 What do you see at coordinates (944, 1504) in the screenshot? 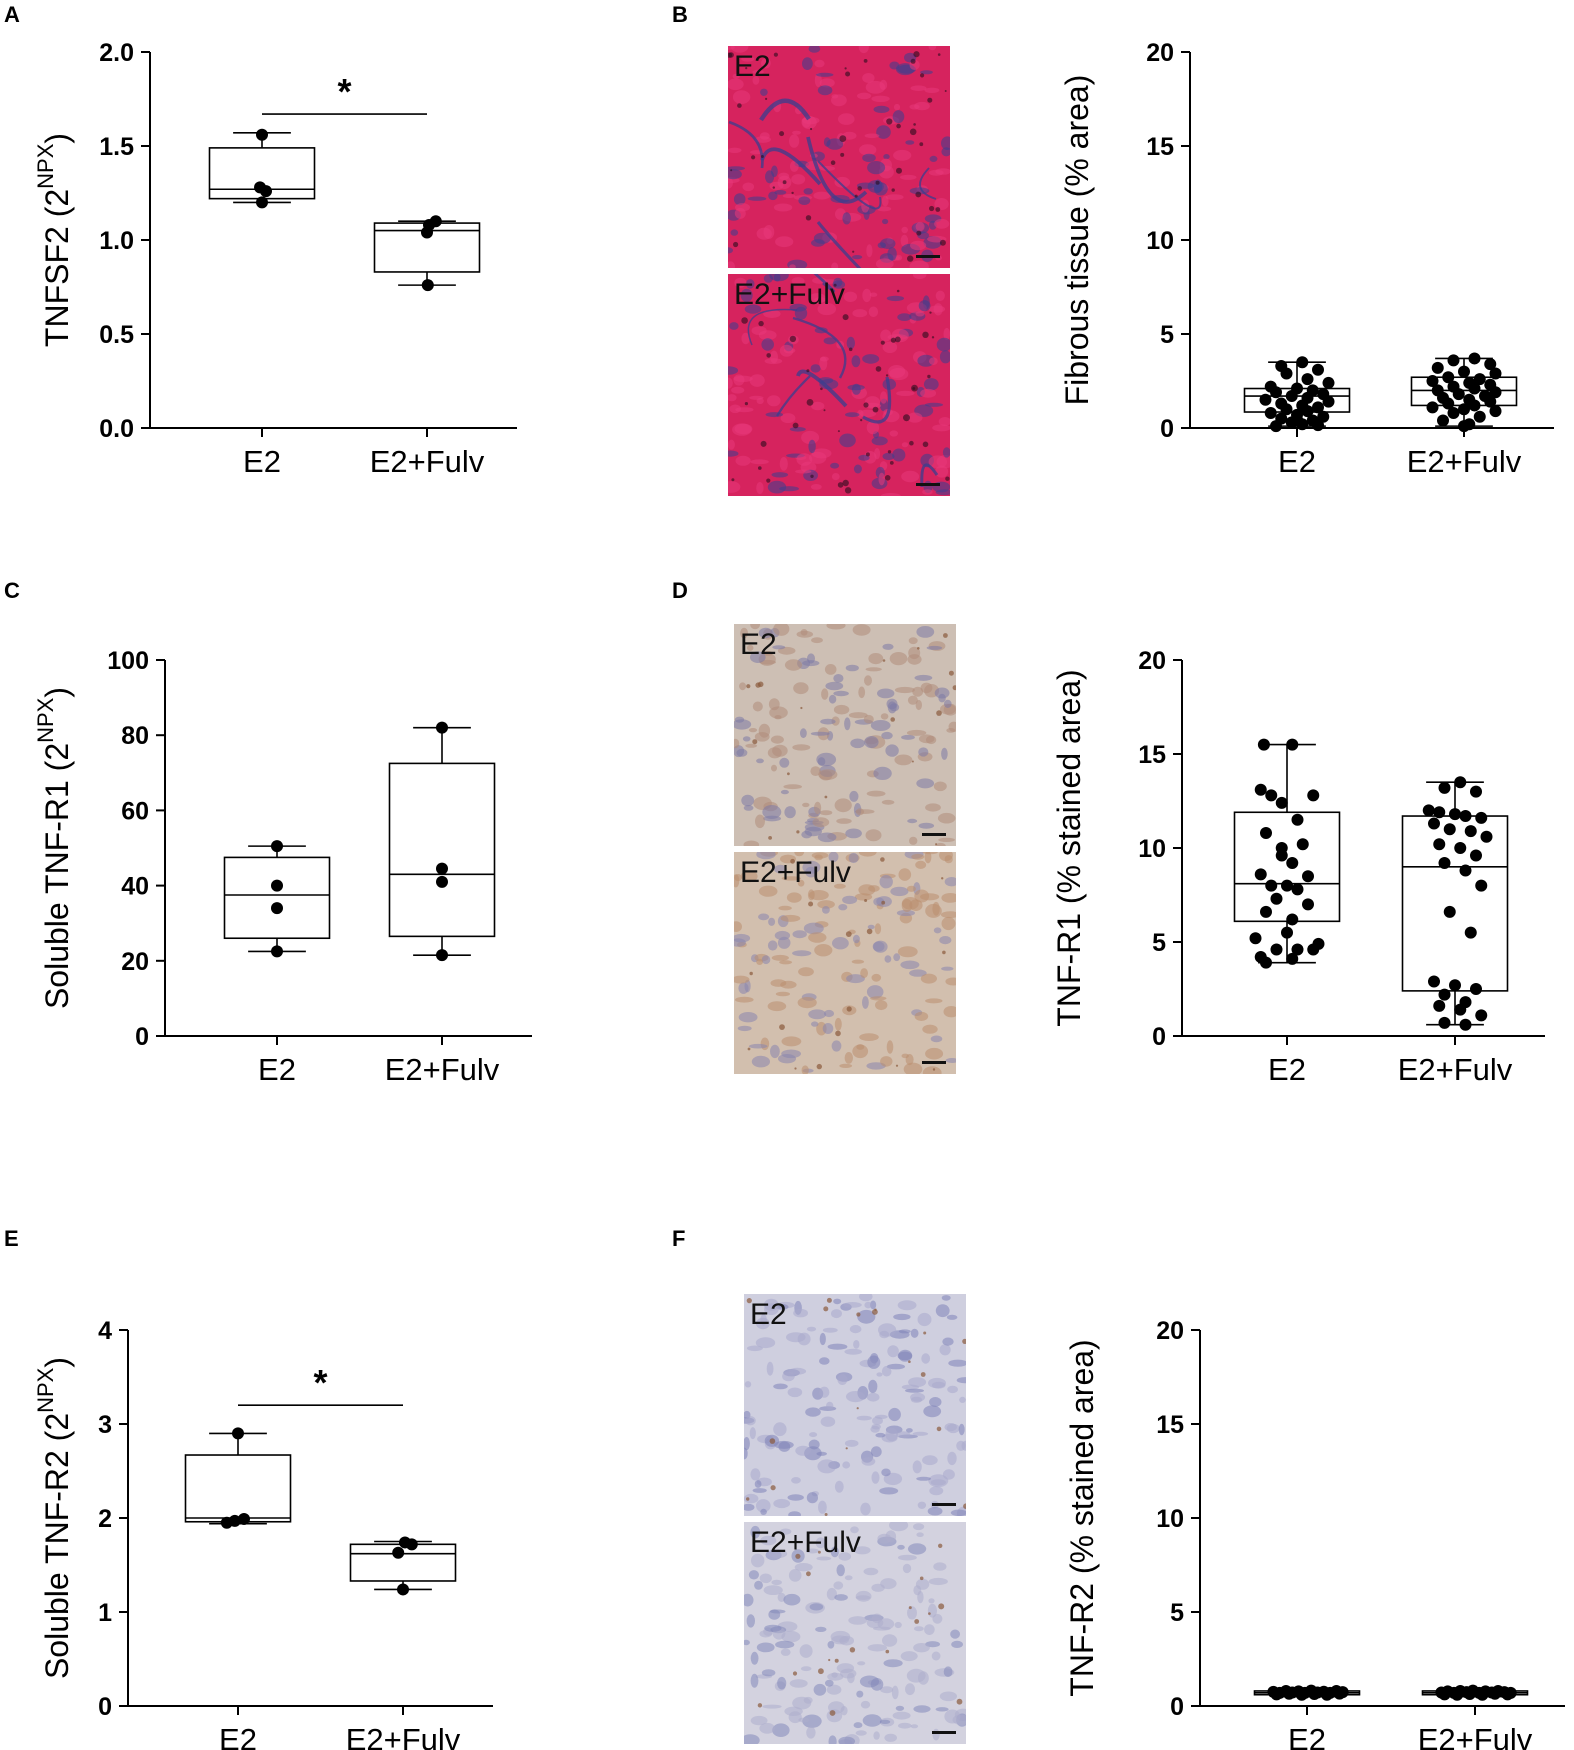
I see `scale-bar` at bounding box center [944, 1504].